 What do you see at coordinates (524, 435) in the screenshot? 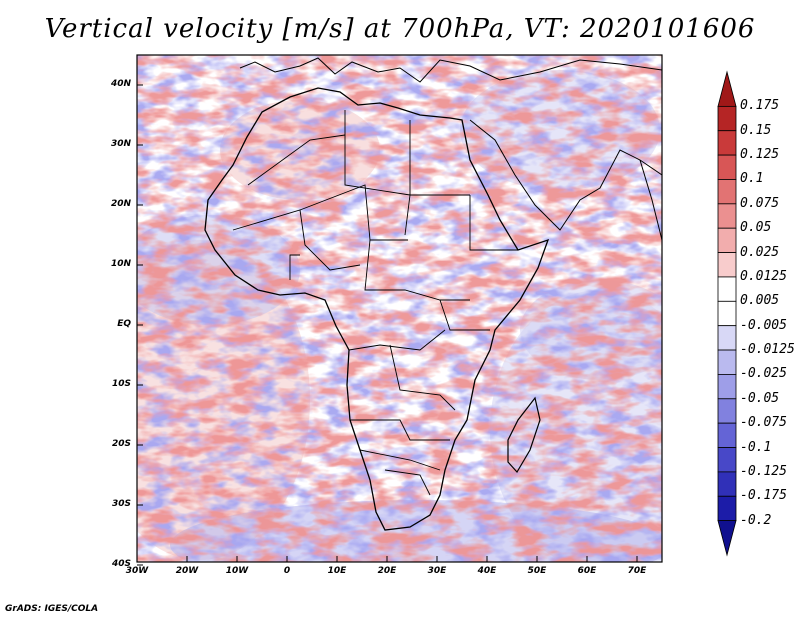
I see `madagascar-coastline` at bounding box center [524, 435].